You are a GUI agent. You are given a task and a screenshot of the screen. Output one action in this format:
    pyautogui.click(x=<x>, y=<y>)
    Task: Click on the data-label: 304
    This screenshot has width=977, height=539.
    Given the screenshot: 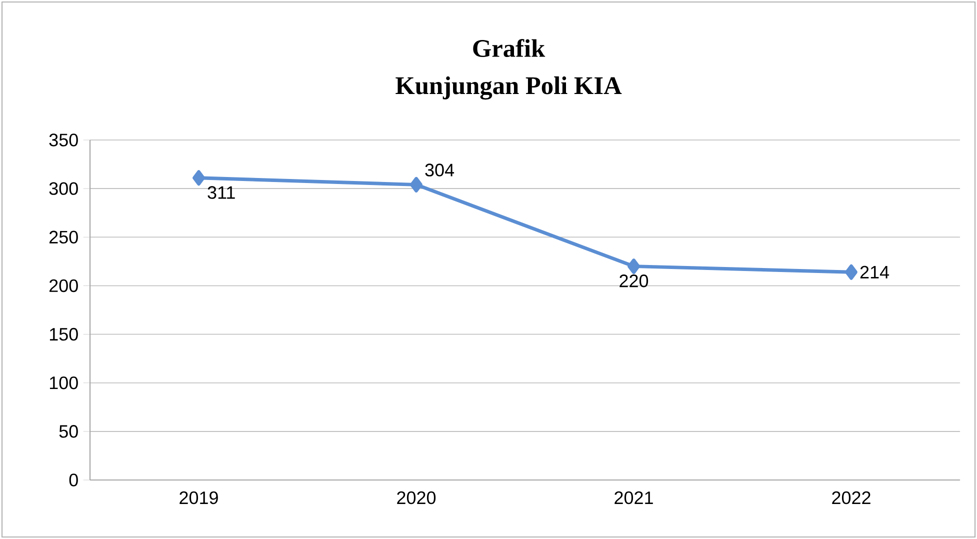 What is the action you would take?
    pyautogui.click(x=439, y=170)
    